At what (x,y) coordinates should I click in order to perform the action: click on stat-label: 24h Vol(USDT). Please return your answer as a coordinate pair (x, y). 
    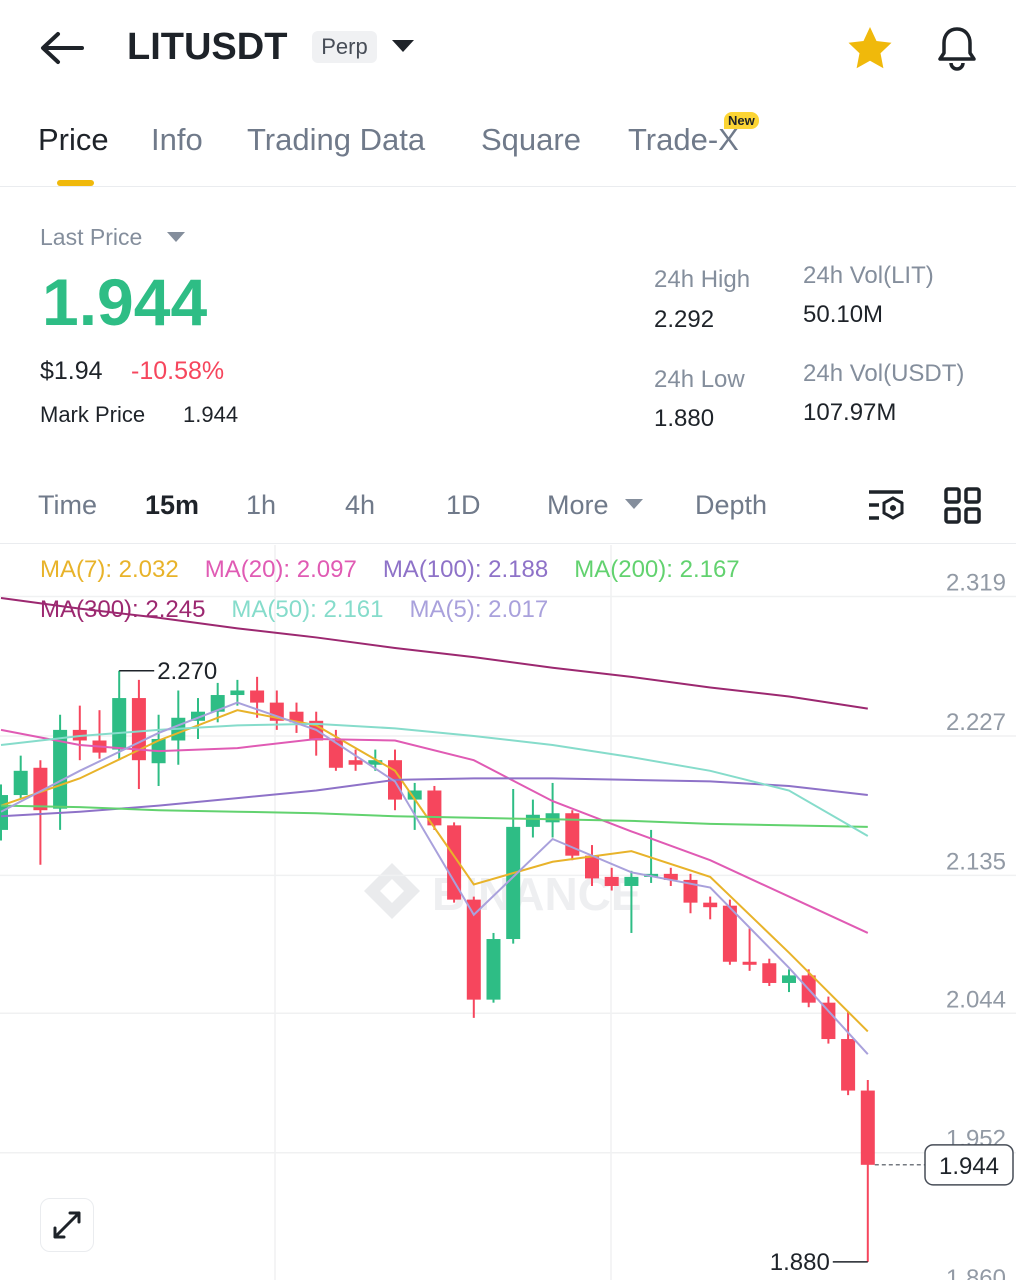
    Looking at the image, I should click on (884, 373).